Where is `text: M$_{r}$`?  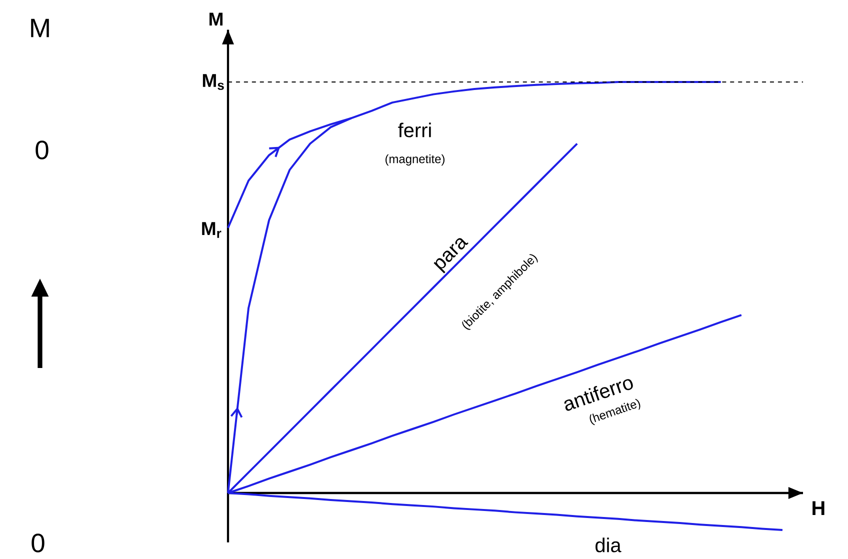 text: M$_{r}$ is located at coordinates (212, 230).